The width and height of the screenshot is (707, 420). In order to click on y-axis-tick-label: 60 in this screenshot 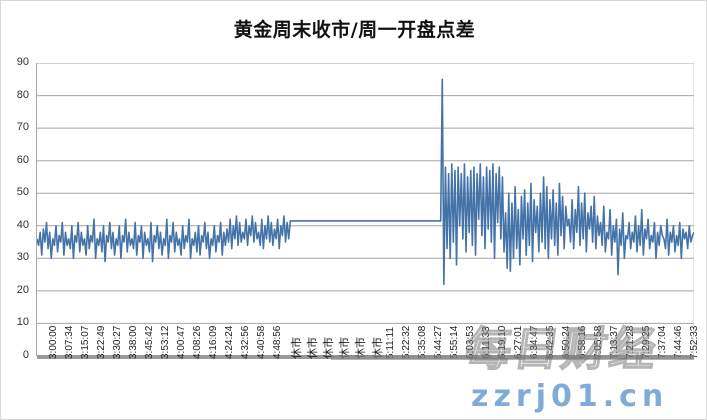, I will do `click(22, 159)`.